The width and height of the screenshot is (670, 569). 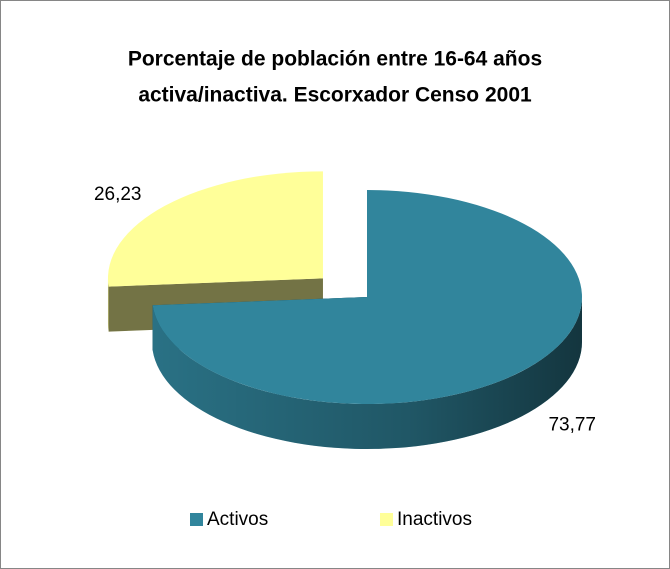 I want to click on slice-side-shade, so click(x=108, y=305).